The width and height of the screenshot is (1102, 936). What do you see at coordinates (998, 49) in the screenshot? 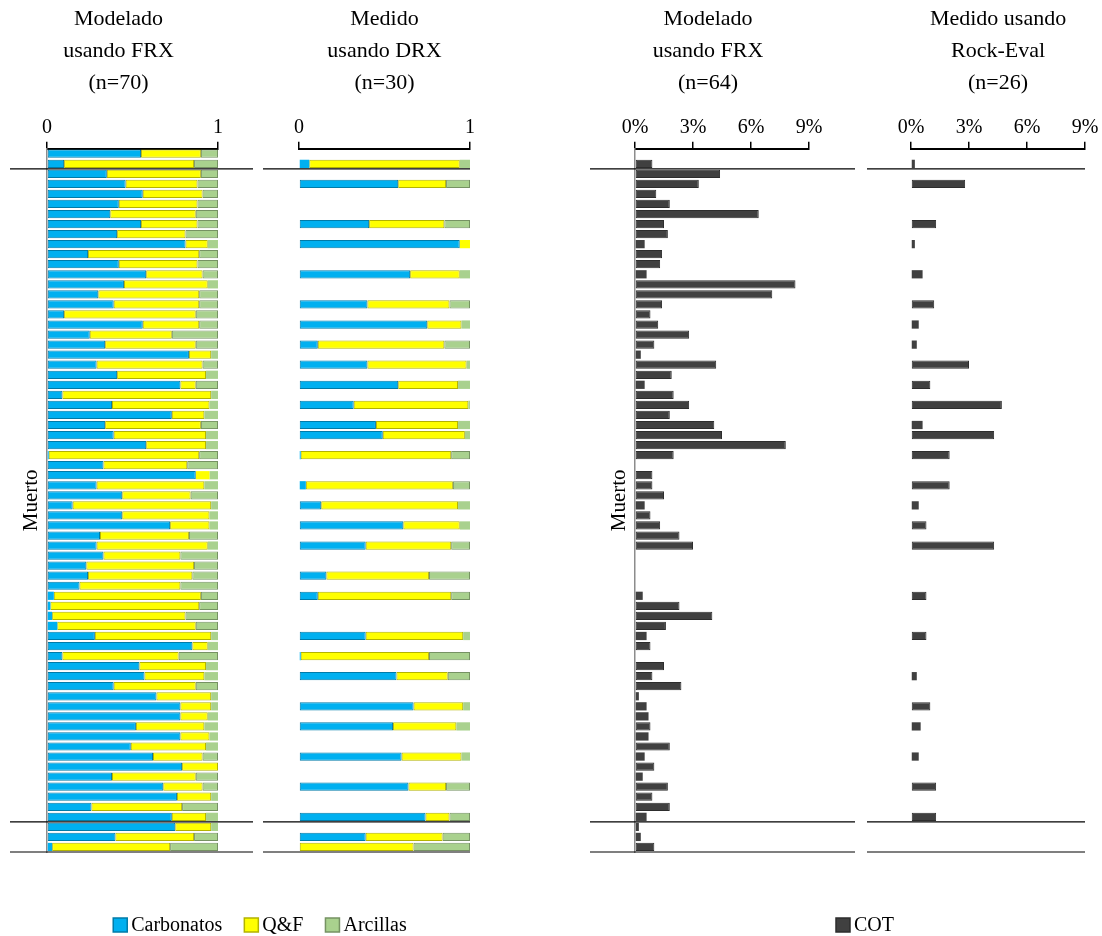
I see `chart-title: Medido usando Rock-Eval (n=26)` at bounding box center [998, 49].